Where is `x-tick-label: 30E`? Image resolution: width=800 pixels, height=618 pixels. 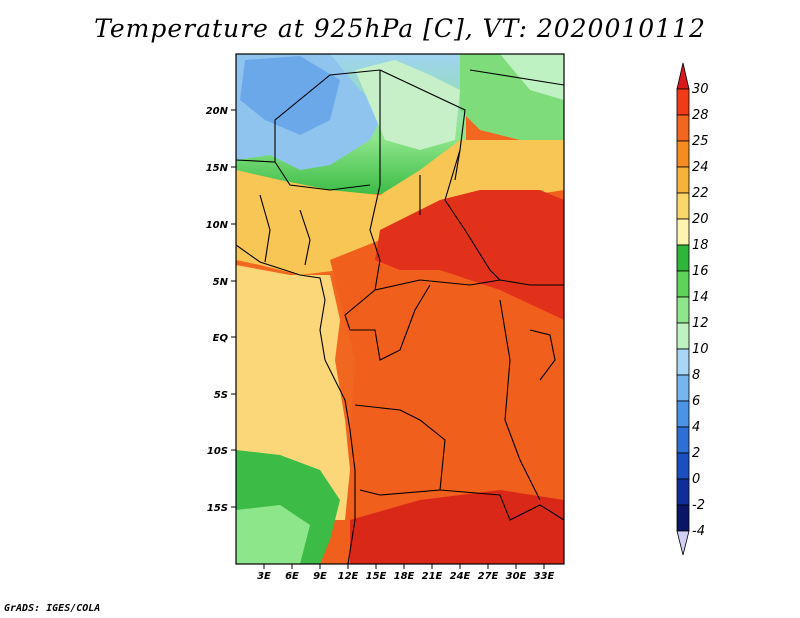 x-tick-label: 30E is located at coordinates (516, 576).